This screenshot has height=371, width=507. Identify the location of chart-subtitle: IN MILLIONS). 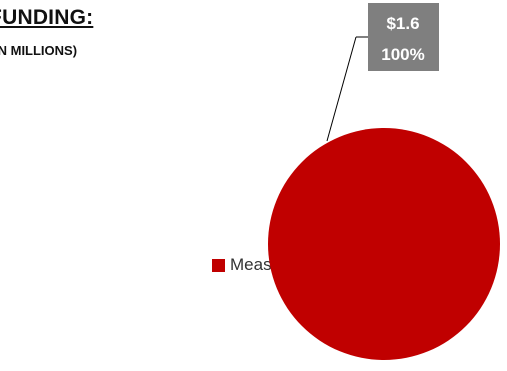
(39, 50).